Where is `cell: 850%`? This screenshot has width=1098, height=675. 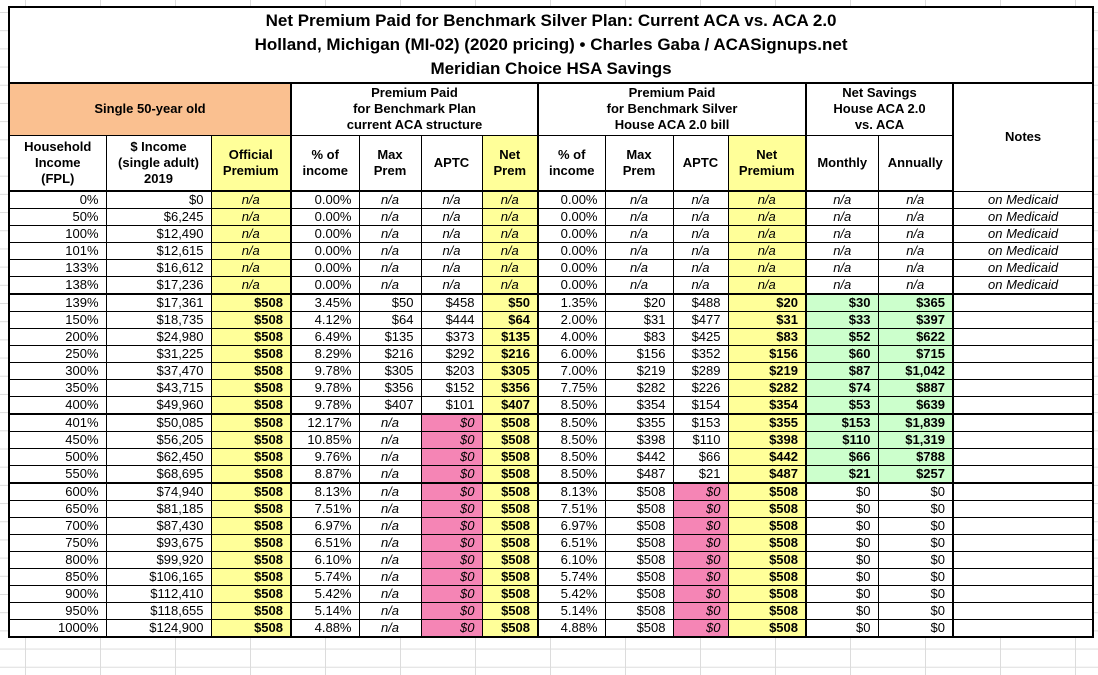 cell: 850% is located at coordinates (57, 577).